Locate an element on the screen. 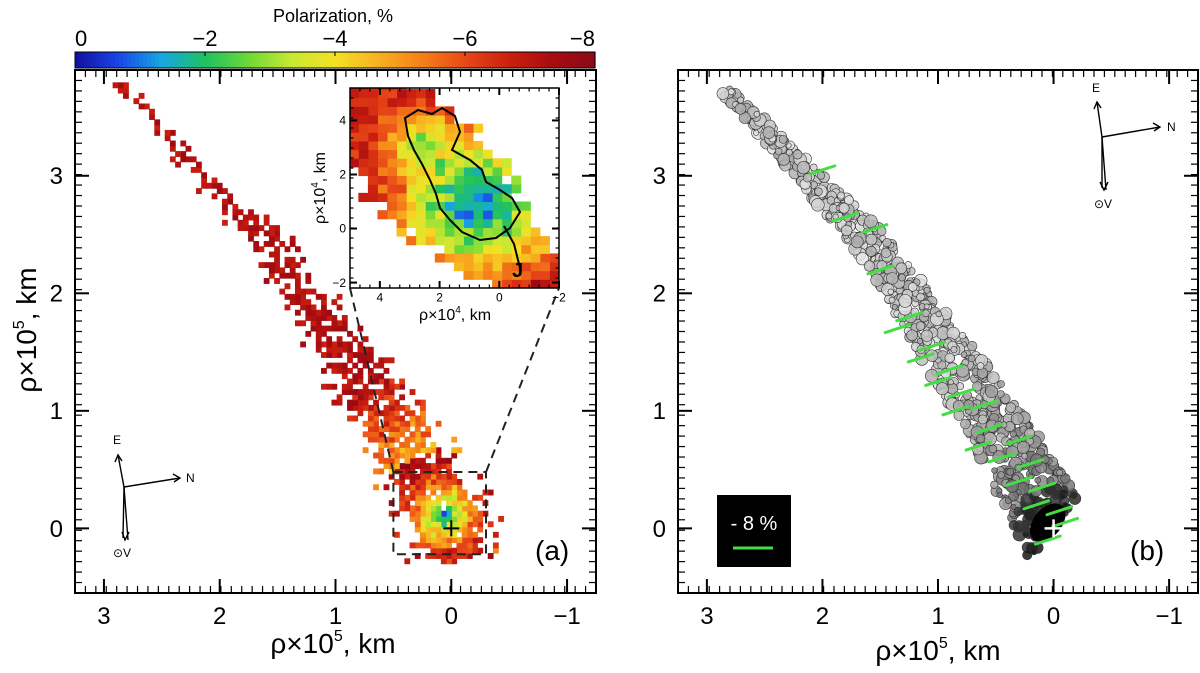  inset-tick-labels: 4 2 0 −2 −2 0 2 4 is located at coordinates (449, 209).